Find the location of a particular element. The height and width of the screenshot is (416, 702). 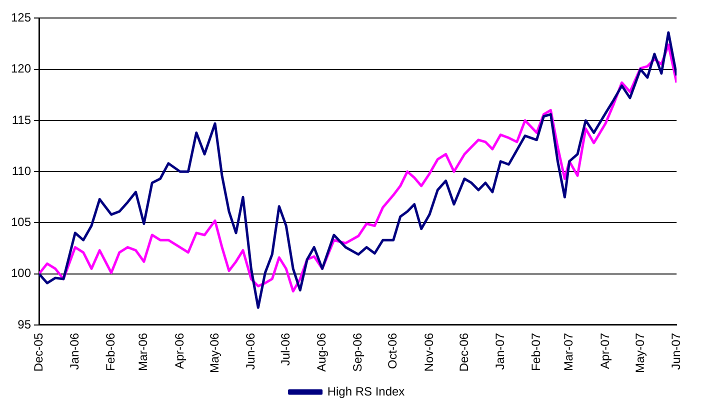

x-tick-label: May-07 is located at coordinates (639, 352).